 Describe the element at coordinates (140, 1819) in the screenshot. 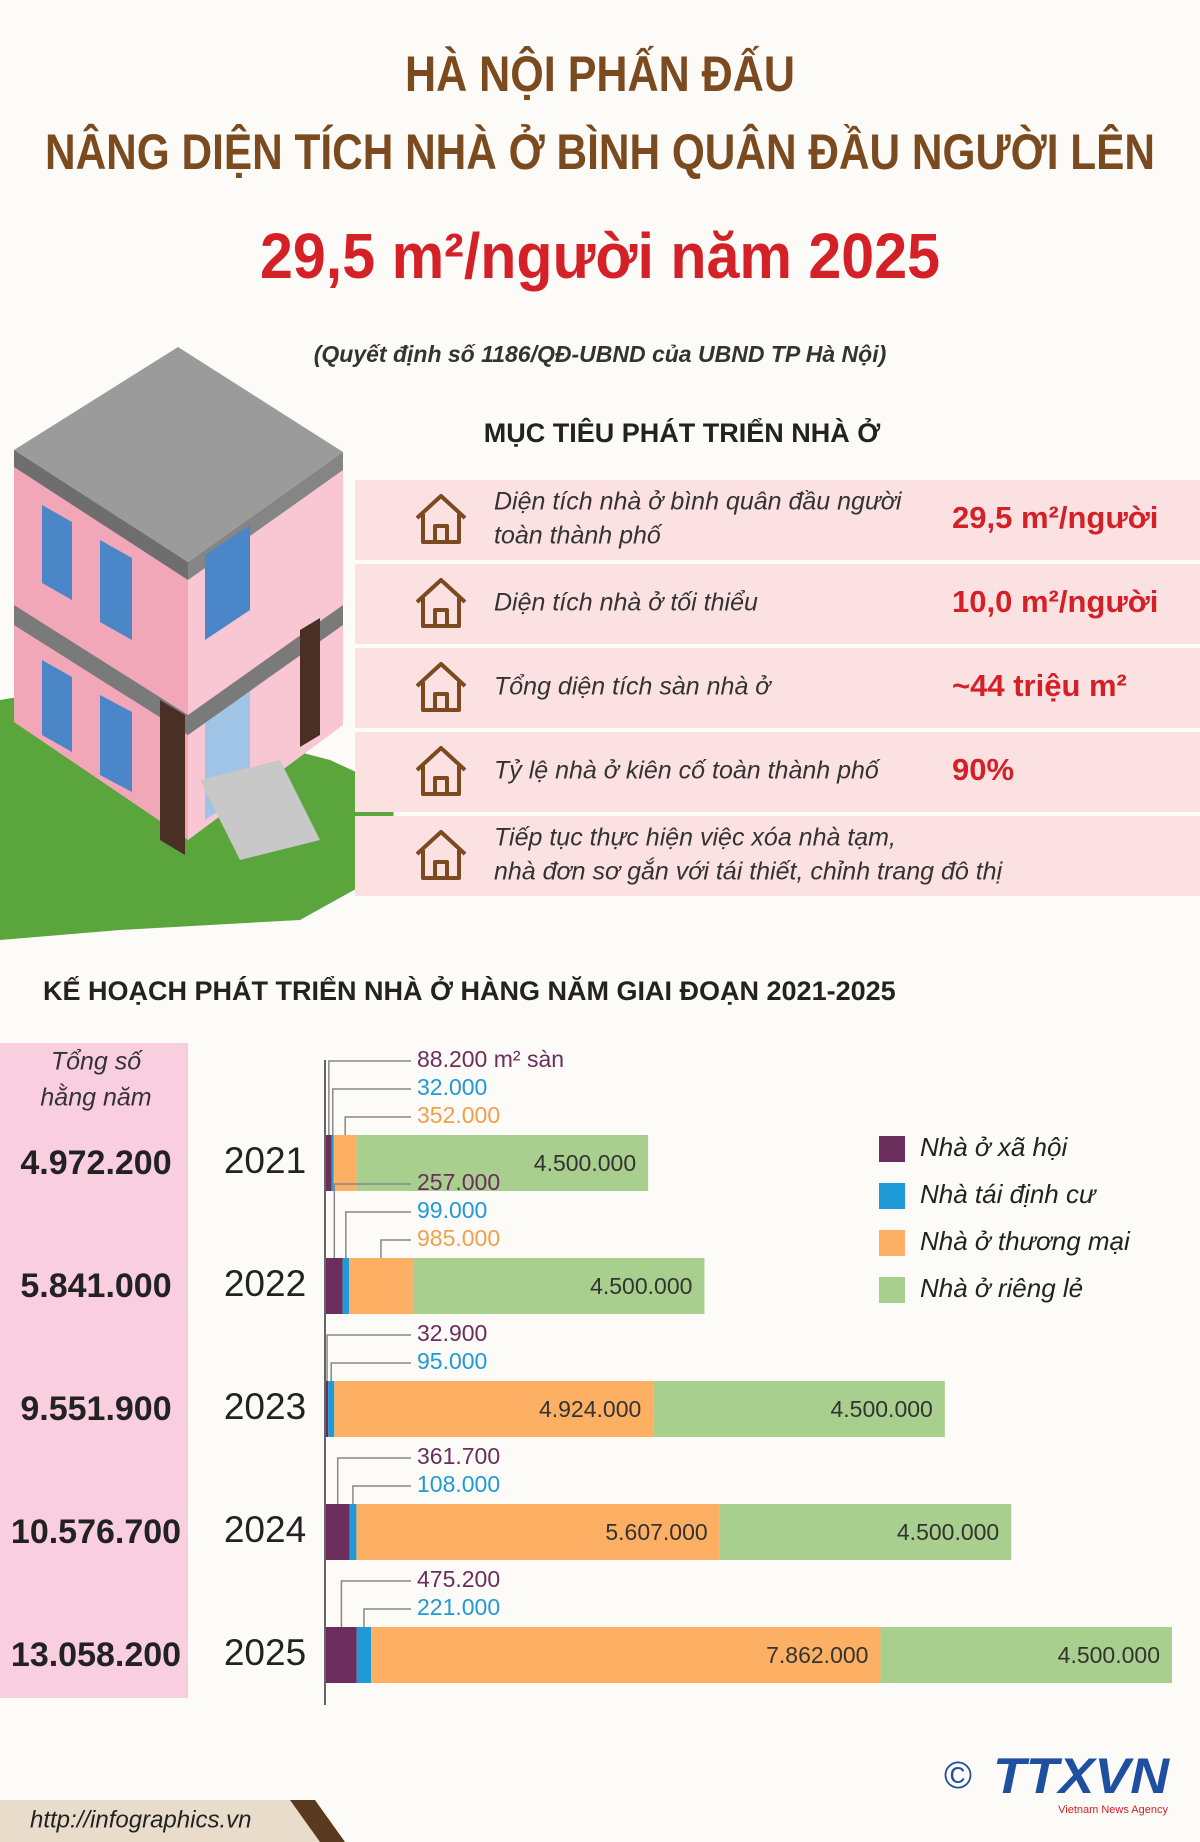

I see `footer-url: http://infographics.vn` at that location.